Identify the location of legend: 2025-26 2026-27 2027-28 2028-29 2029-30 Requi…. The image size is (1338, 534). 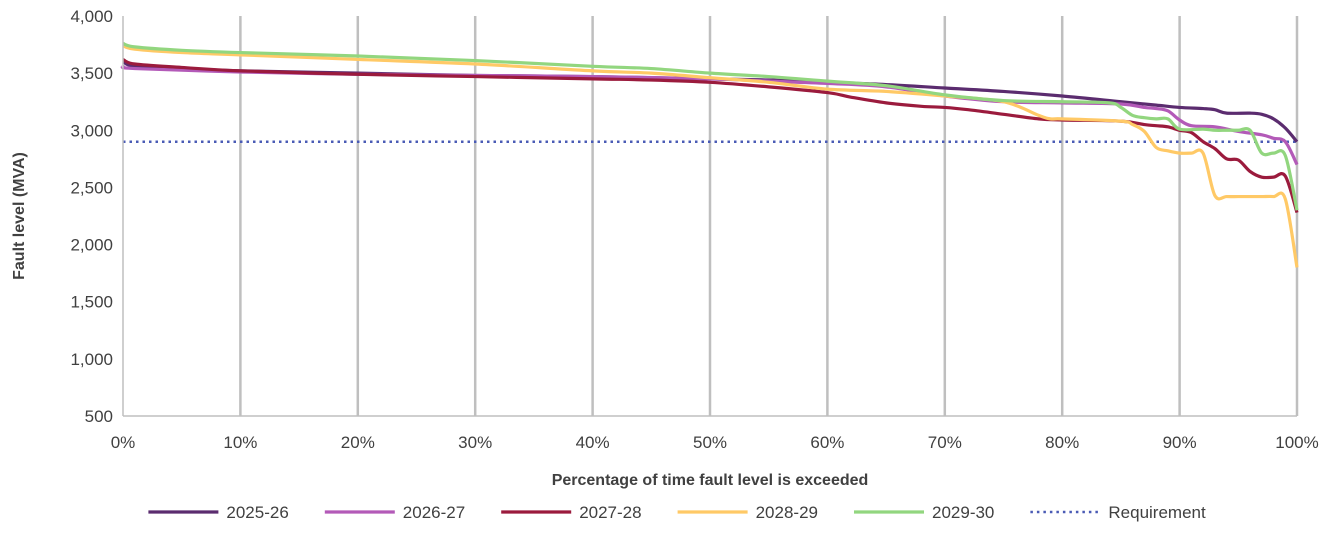
(677, 512).